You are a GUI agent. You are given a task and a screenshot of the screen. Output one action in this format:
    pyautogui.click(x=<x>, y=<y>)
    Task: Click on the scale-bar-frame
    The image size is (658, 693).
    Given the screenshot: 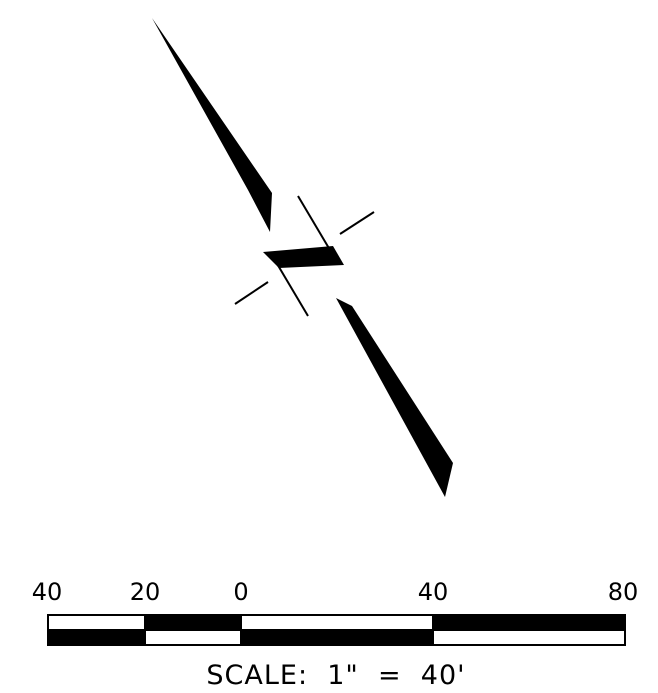 What is the action you would take?
    pyautogui.click(x=336, y=630)
    